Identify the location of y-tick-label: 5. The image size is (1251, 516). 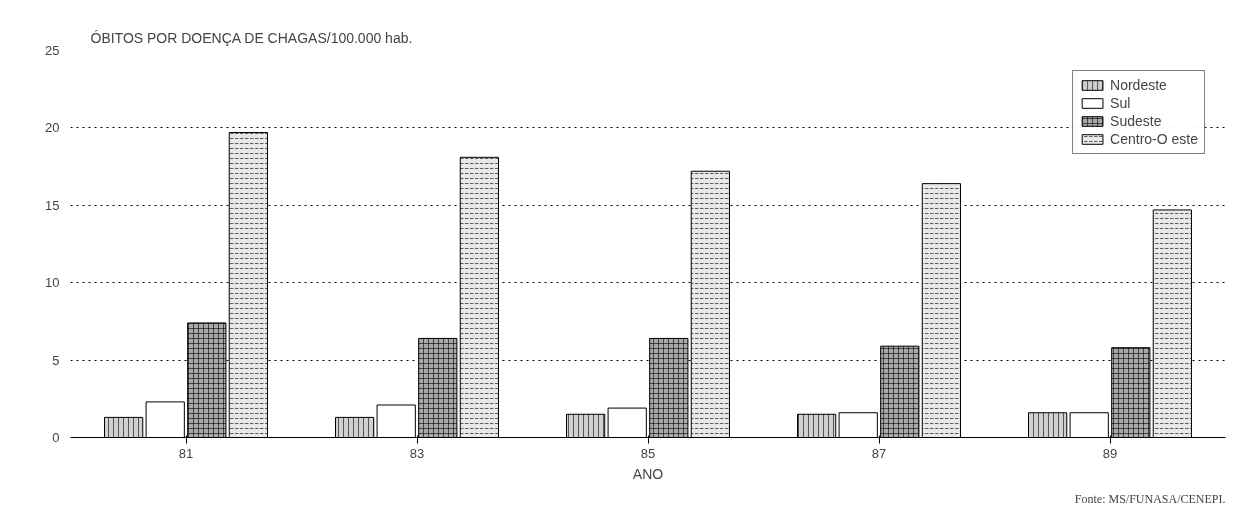
(56, 360).